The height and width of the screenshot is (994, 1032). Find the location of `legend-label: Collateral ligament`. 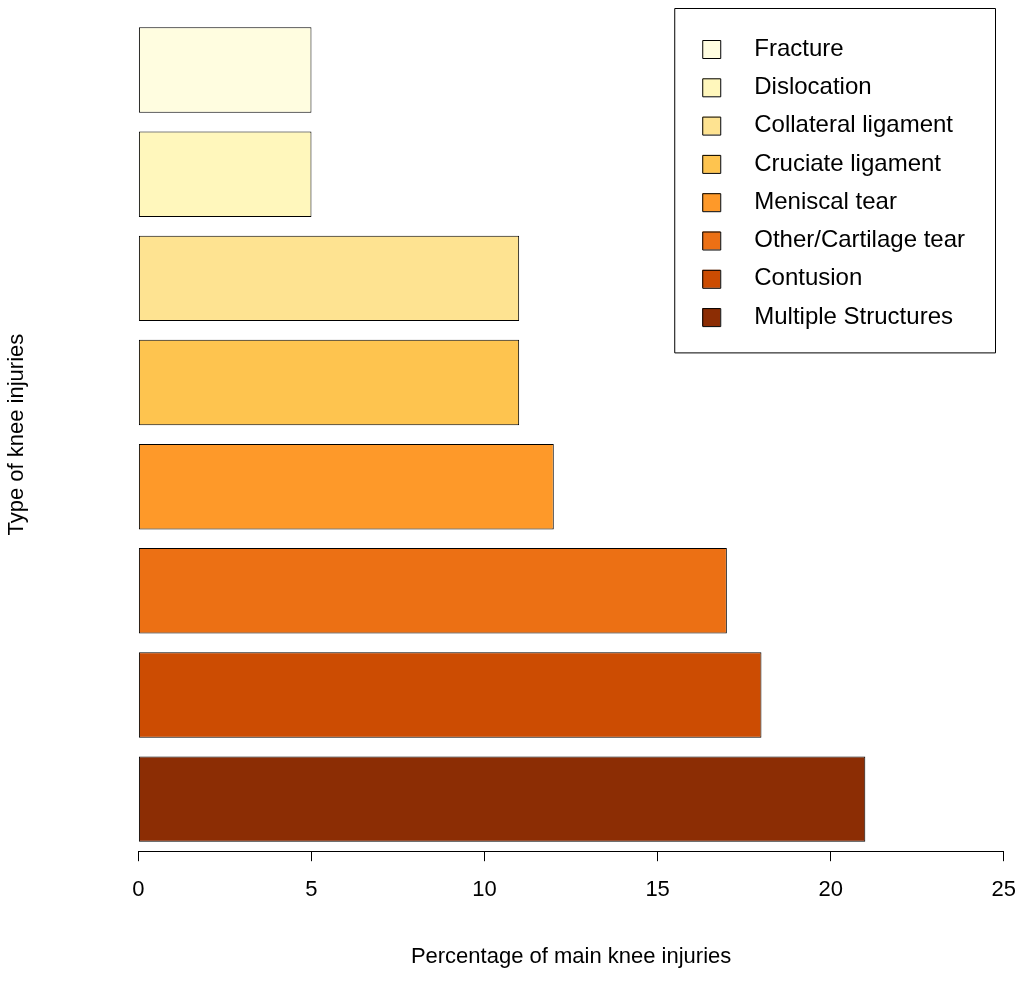

legend-label: Collateral ligament is located at coordinates (854, 124).